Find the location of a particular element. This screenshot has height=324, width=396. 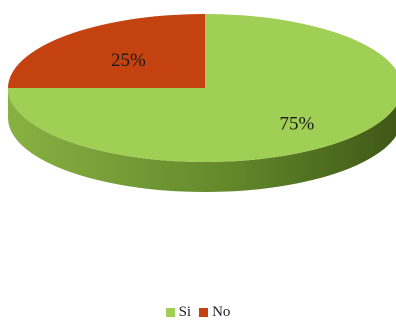

legend-item-si: Si is located at coordinates (178, 312).